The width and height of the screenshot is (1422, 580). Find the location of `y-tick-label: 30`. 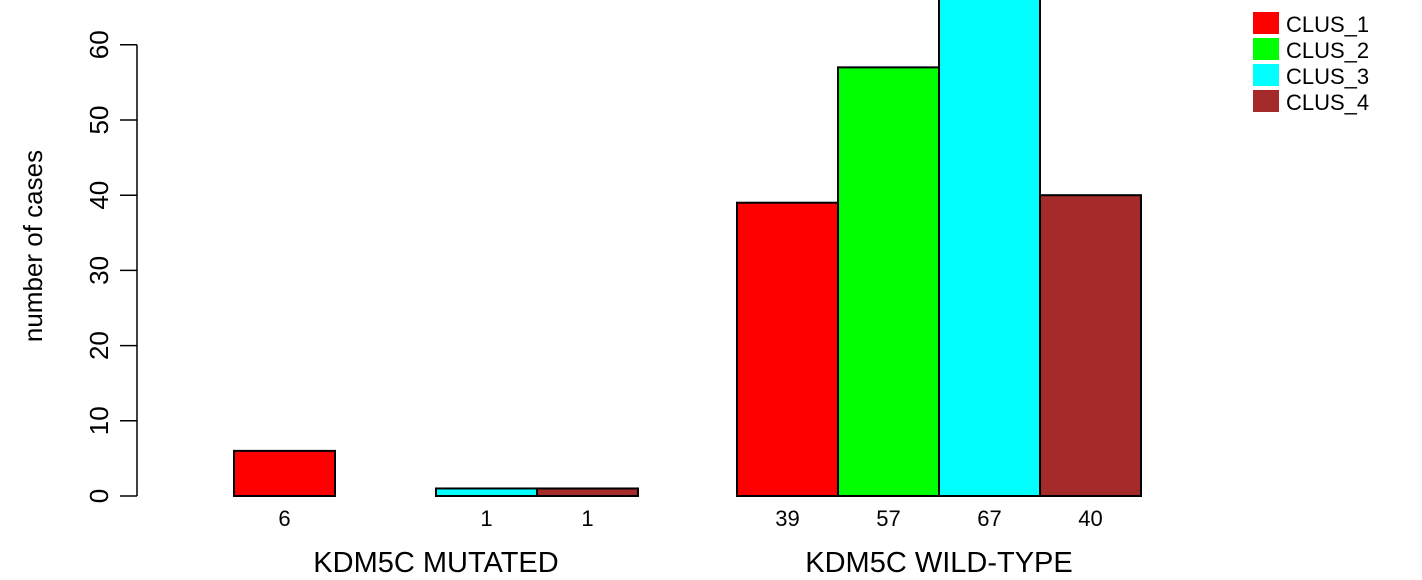

y-tick-label: 30 is located at coordinates (99, 270).